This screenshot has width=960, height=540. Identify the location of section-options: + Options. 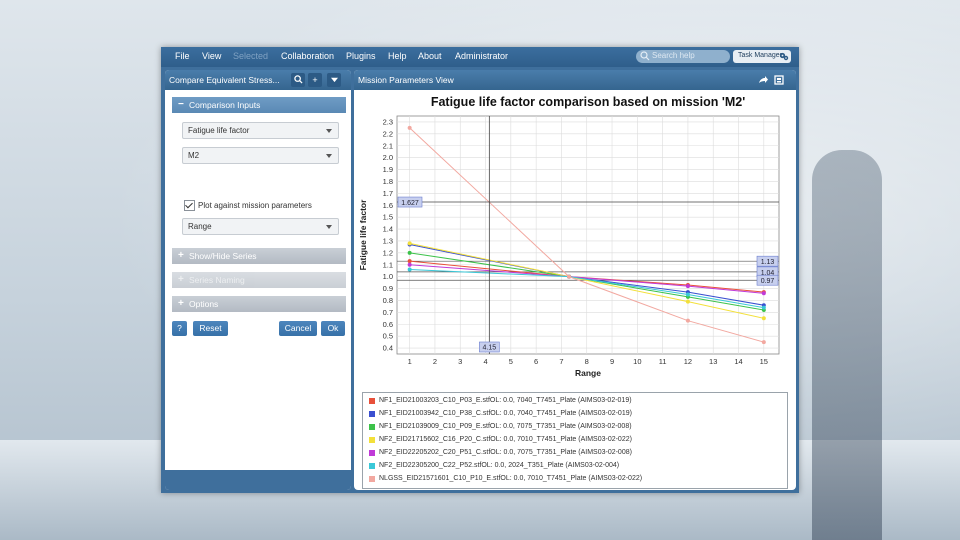
(259, 304).